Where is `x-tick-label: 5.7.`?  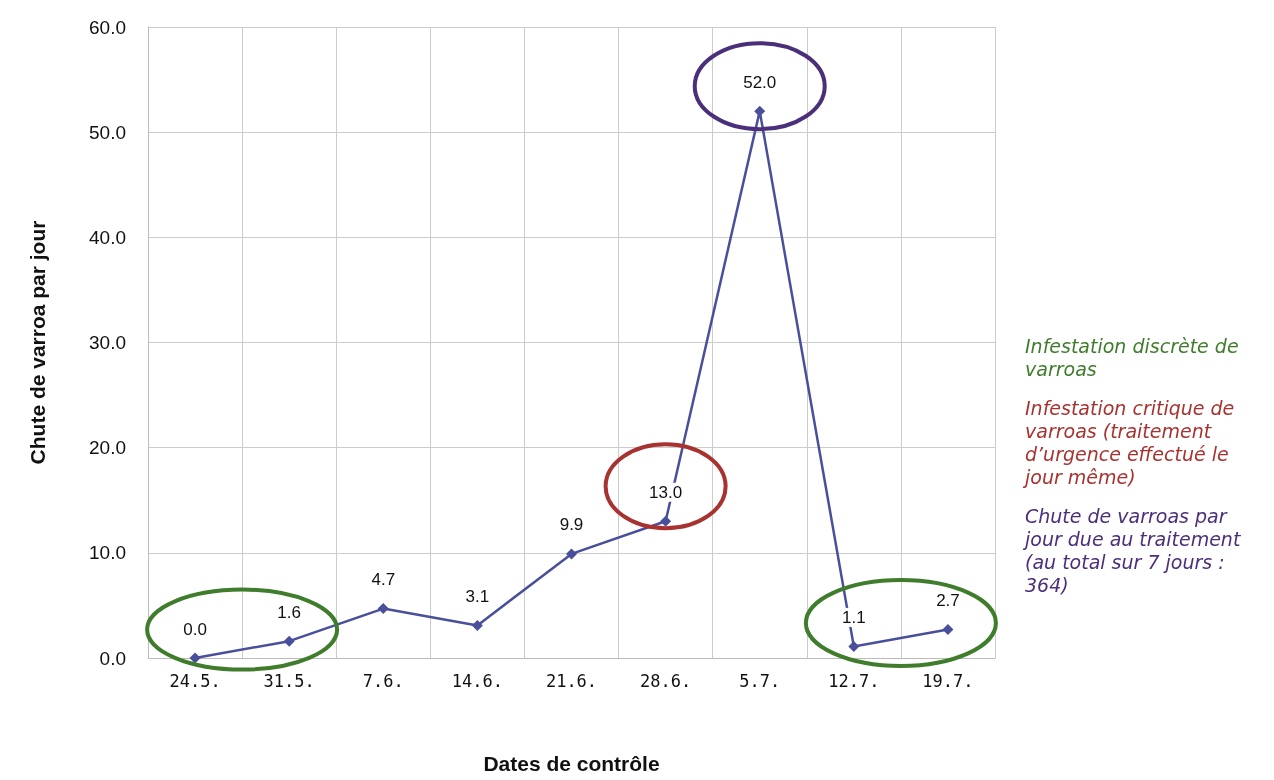 x-tick-label: 5.7. is located at coordinates (760, 680).